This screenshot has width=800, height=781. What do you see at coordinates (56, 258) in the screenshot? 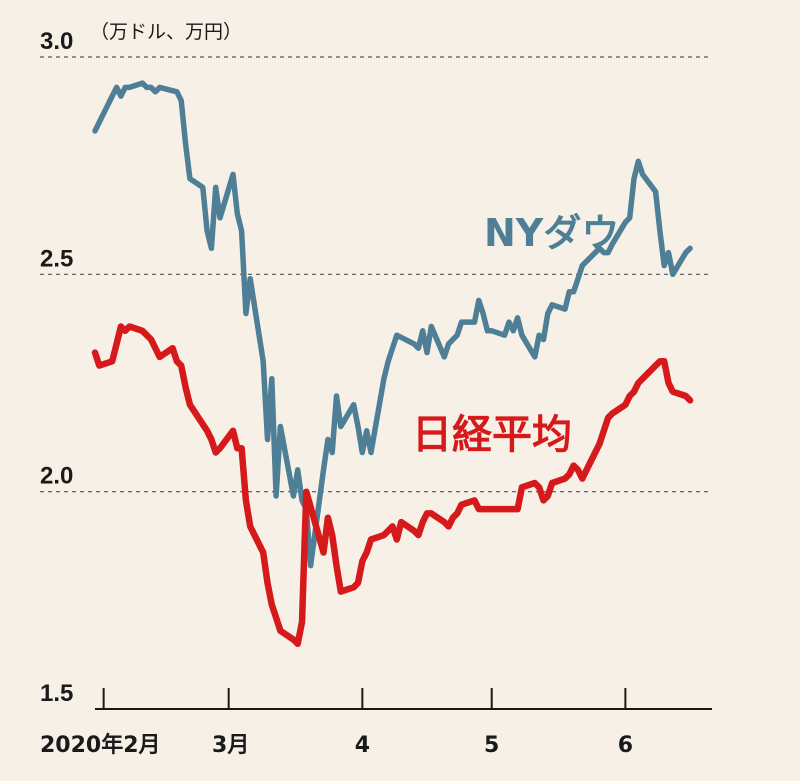
I see `y-tick-label: 2.5` at bounding box center [56, 258].